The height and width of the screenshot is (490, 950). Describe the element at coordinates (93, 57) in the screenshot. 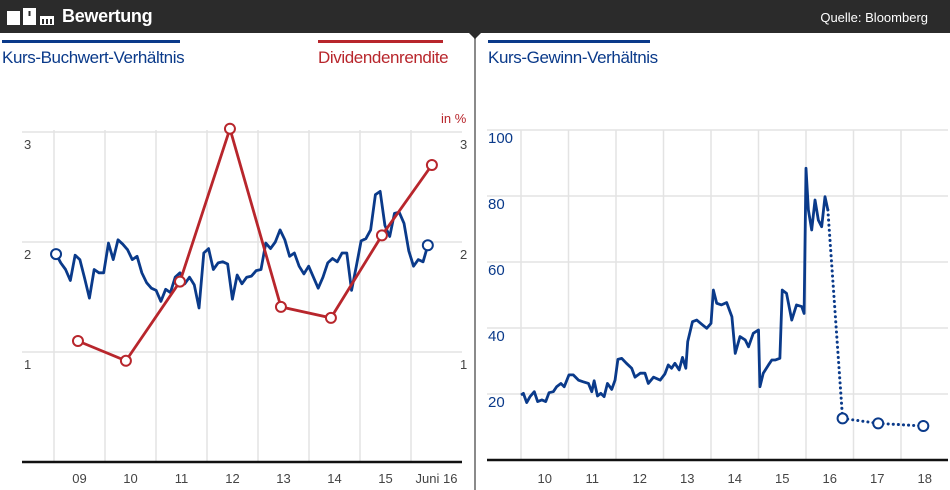

I see `legend-kbv: Kurs-Buchwert-Verhältnis` at that location.